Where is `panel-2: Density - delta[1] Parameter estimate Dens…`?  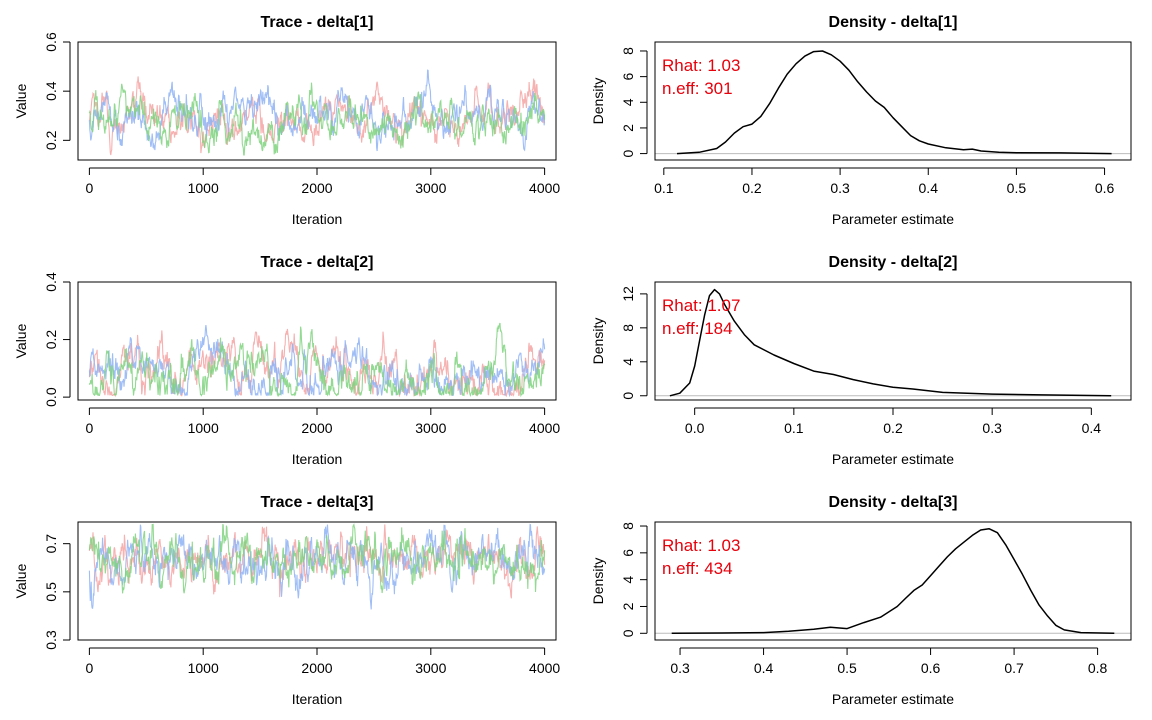
panel-2: Density - delta[1] Parameter estimate Dens… is located at coordinates (861, 120).